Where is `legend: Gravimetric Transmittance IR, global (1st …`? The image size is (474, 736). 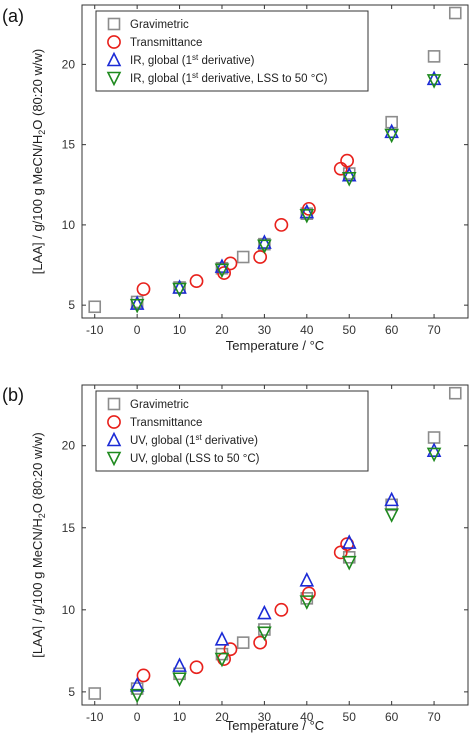 legend: Gravimetric Transmittance IR, global (1st … is located at coordinates (232, 51).